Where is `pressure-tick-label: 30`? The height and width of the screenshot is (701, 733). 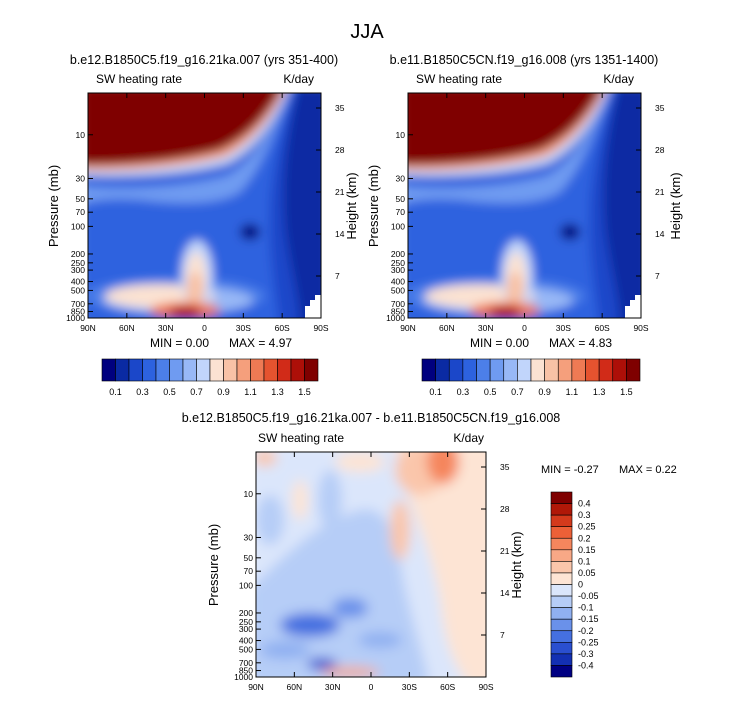
pressure-tick-label: 30 is located at coordinates (401, 178).